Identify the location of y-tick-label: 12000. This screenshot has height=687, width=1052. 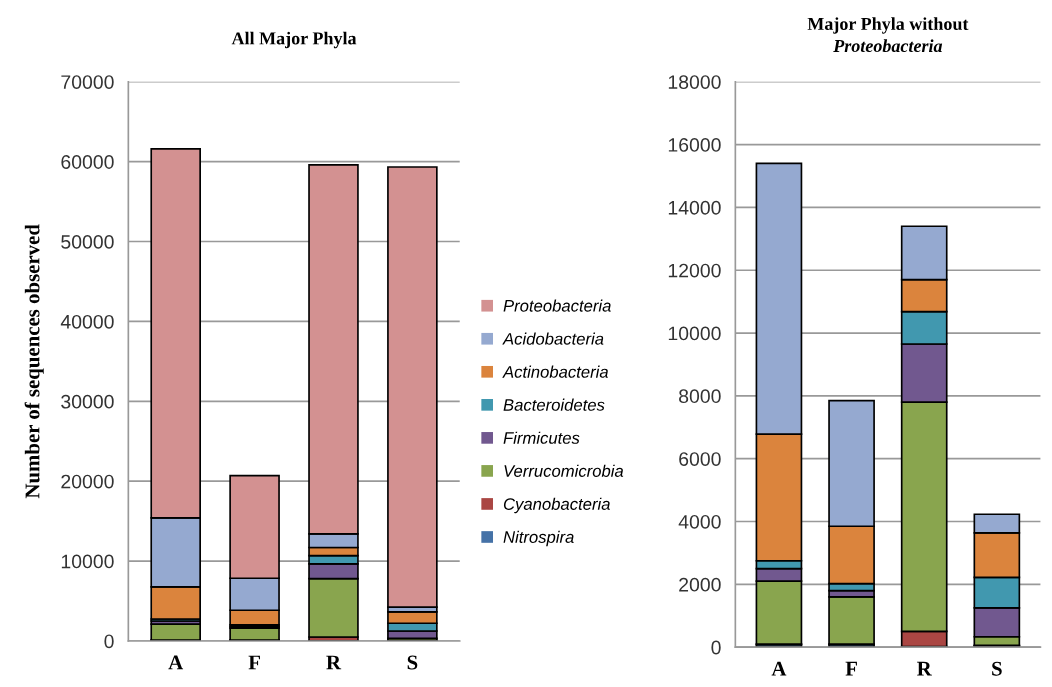
(694, 270).